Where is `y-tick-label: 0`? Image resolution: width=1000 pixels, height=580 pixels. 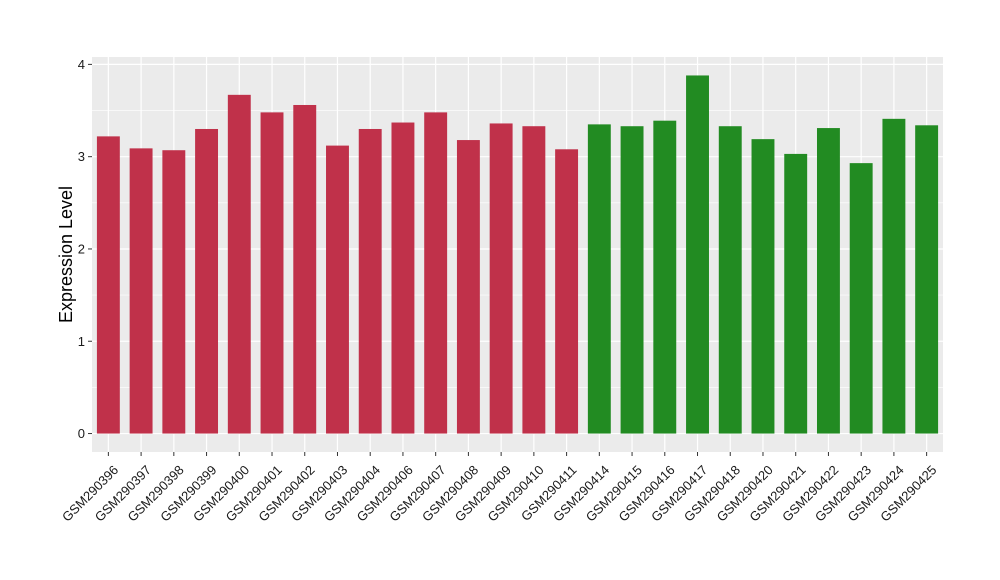 y-tick-label: 0 is located at coordinates (81, 433).